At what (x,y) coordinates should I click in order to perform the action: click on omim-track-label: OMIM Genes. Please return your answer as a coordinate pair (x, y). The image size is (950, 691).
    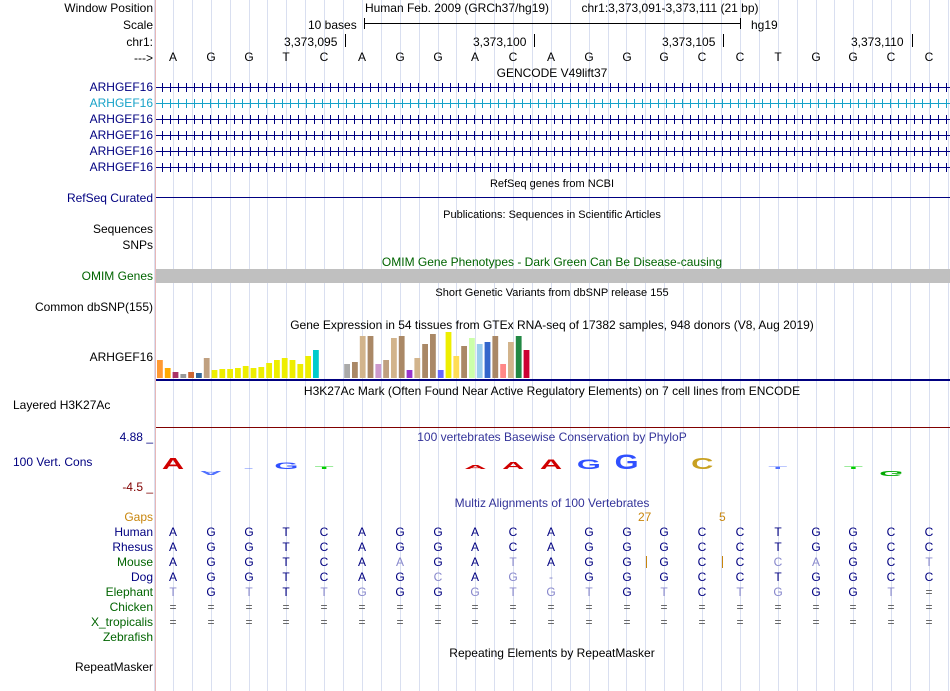
    Looking at the image, I should click on (117, 276).